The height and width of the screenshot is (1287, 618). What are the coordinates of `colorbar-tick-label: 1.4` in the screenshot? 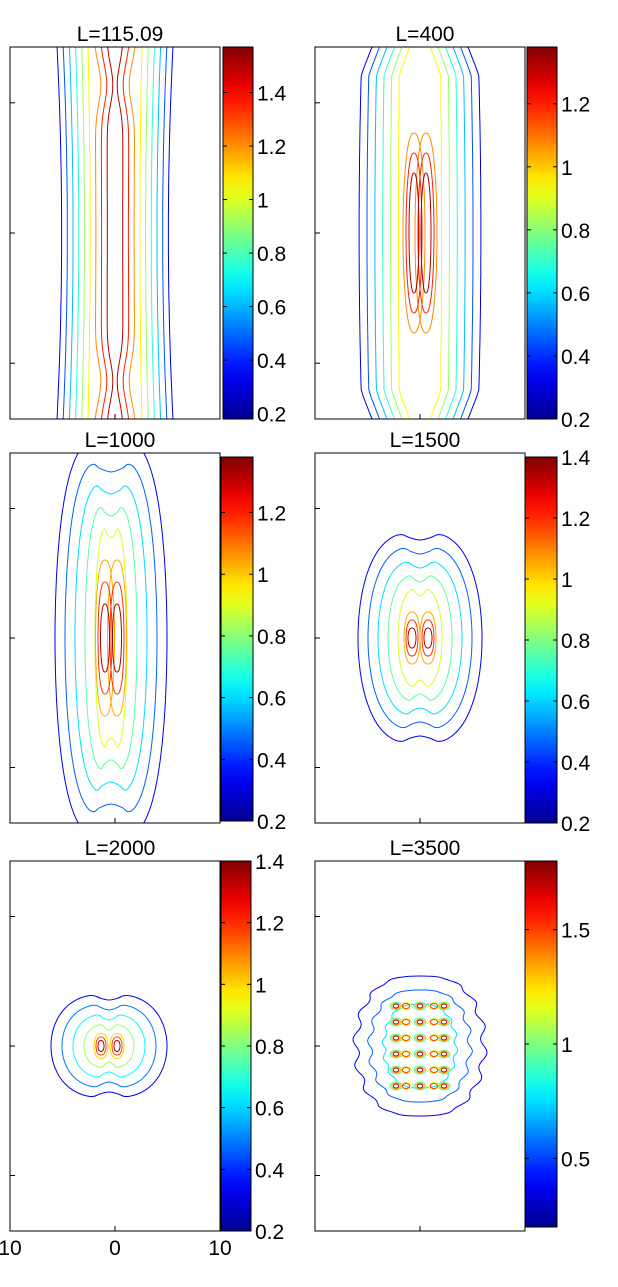 It's located at (272, 93).